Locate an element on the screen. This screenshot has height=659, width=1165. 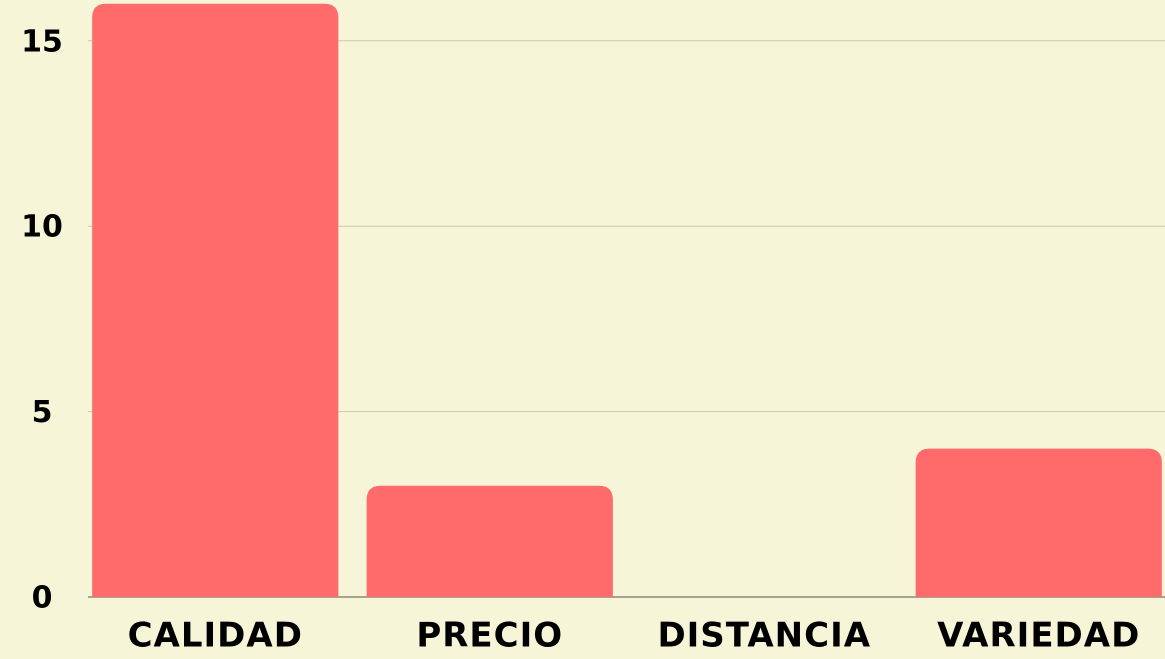
x-tick-label: PRECIO is located at coordinates (489, 636).